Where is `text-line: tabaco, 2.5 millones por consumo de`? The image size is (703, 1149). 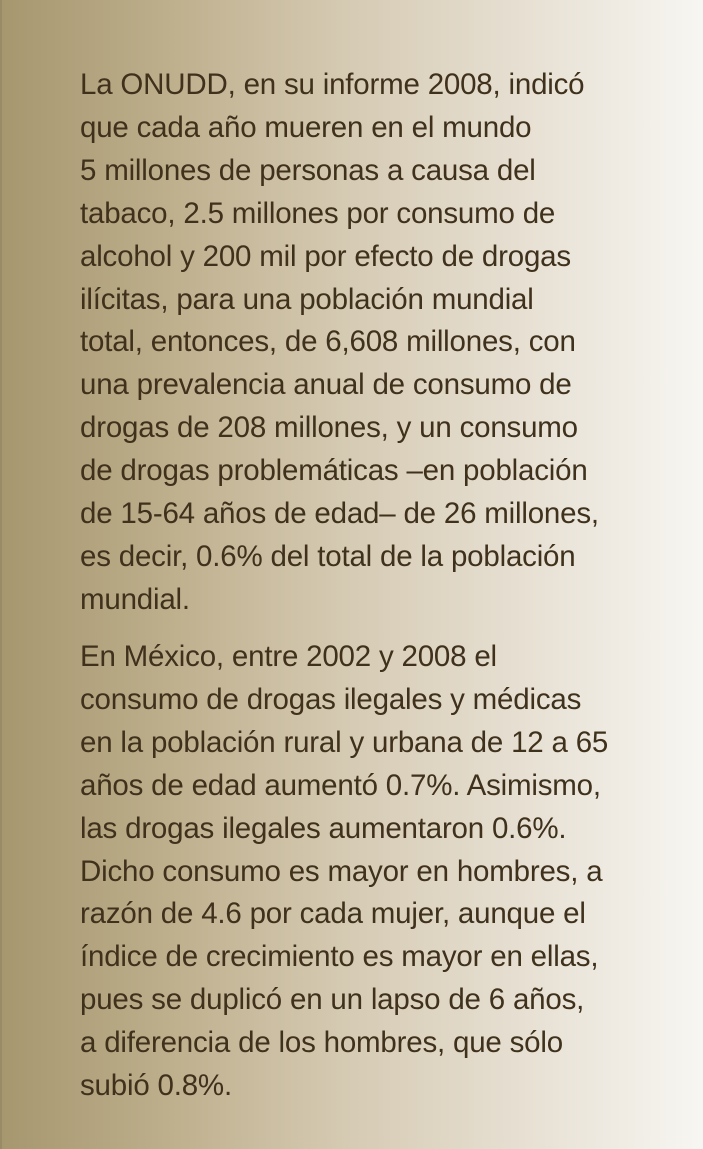 text-line: tabaco, 2.5 millones por consumo de is located at coordinates (318, 213).